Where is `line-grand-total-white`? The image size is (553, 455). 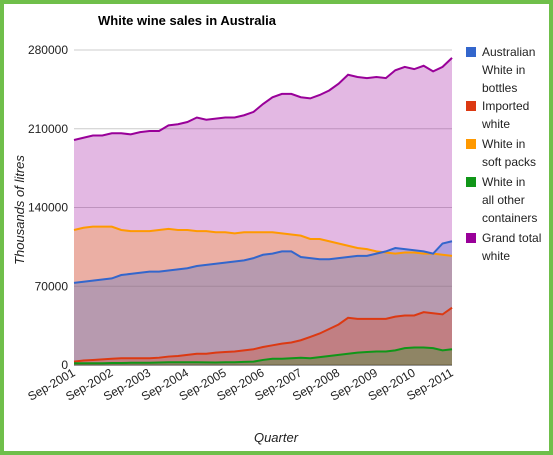 line-grand-total-white is located at coordinates (263, 99).